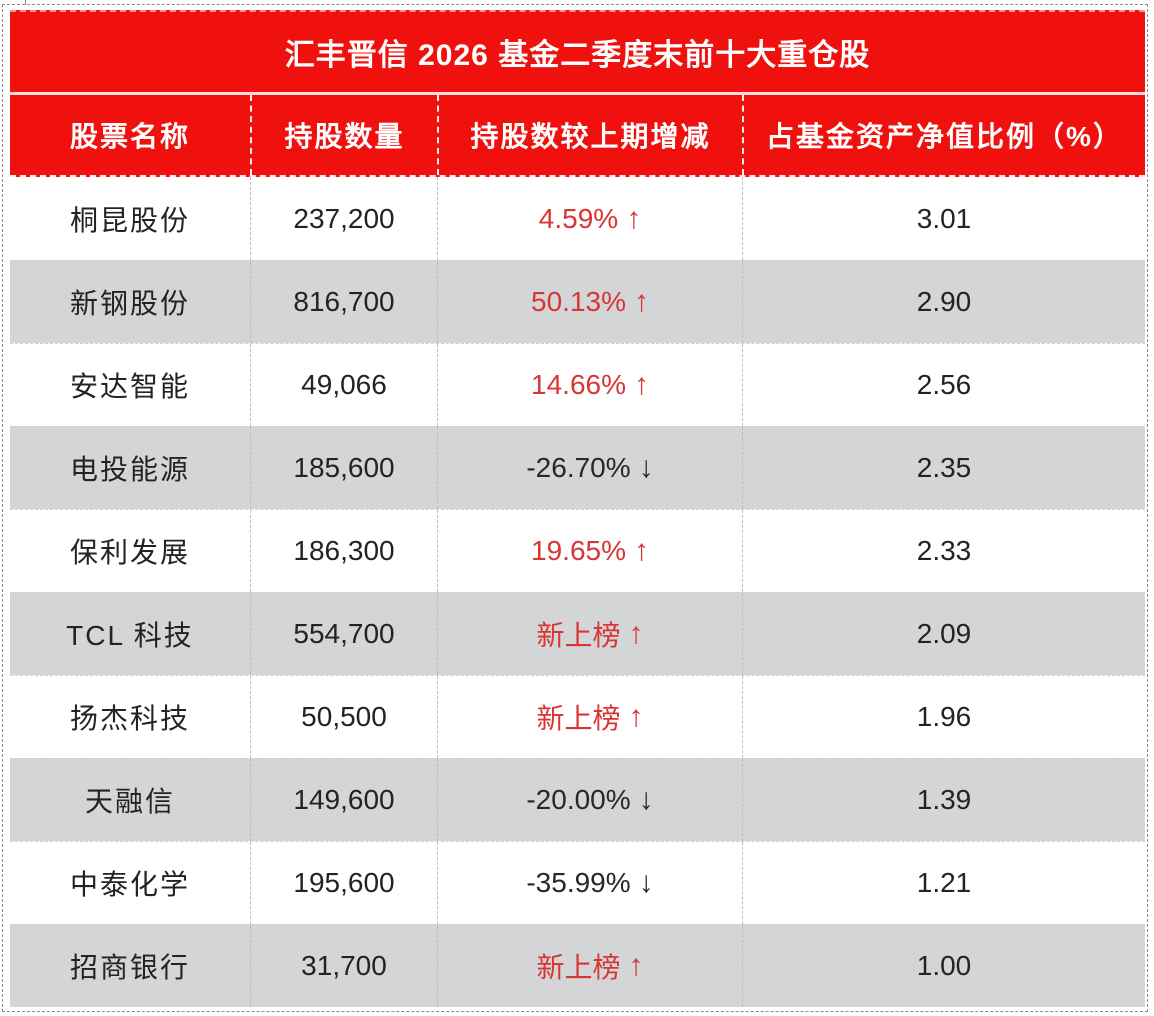  What do you see at coordinates (343, 551) in the screenshot?
I see `quantity-cell: 186,300` at bounding box center [343, 551].